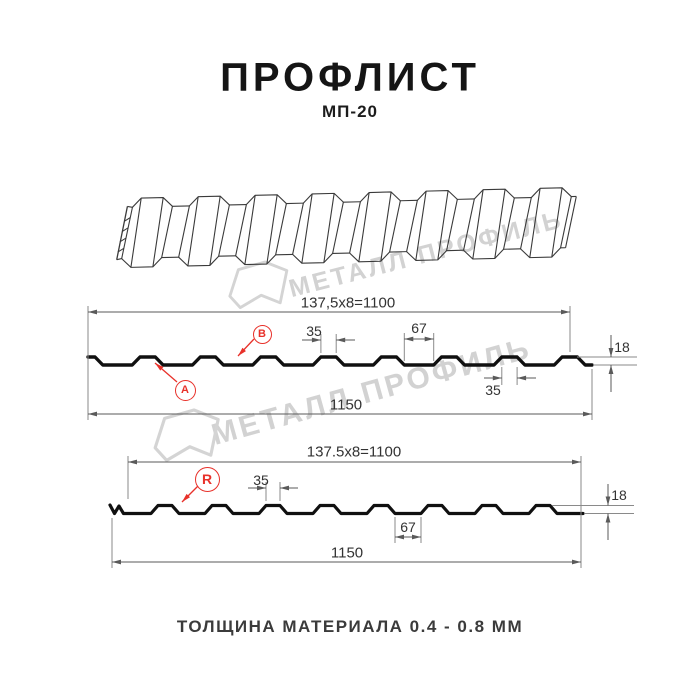 Image resolution: width=700 pixels, height=700 pixels. I want to click on dim-valley-width-bottom: 67, so click(408, 527).